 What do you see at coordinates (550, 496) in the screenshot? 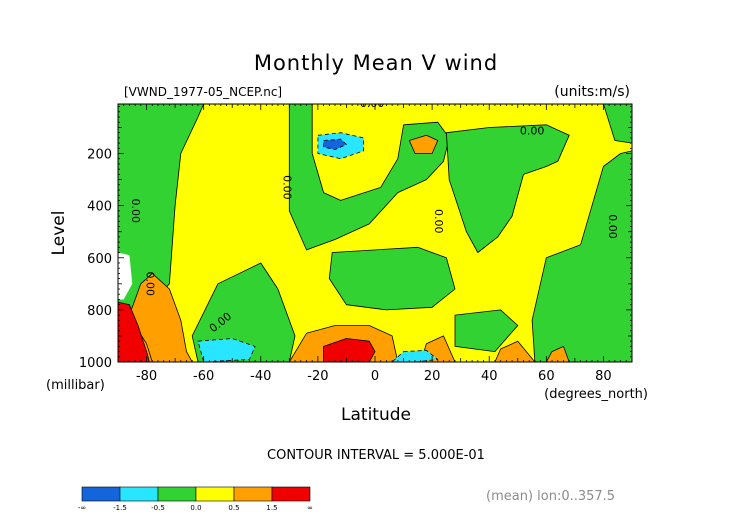
I see `mean-label: (mean) lon:0..357.5` at bounding box center [550, 496].